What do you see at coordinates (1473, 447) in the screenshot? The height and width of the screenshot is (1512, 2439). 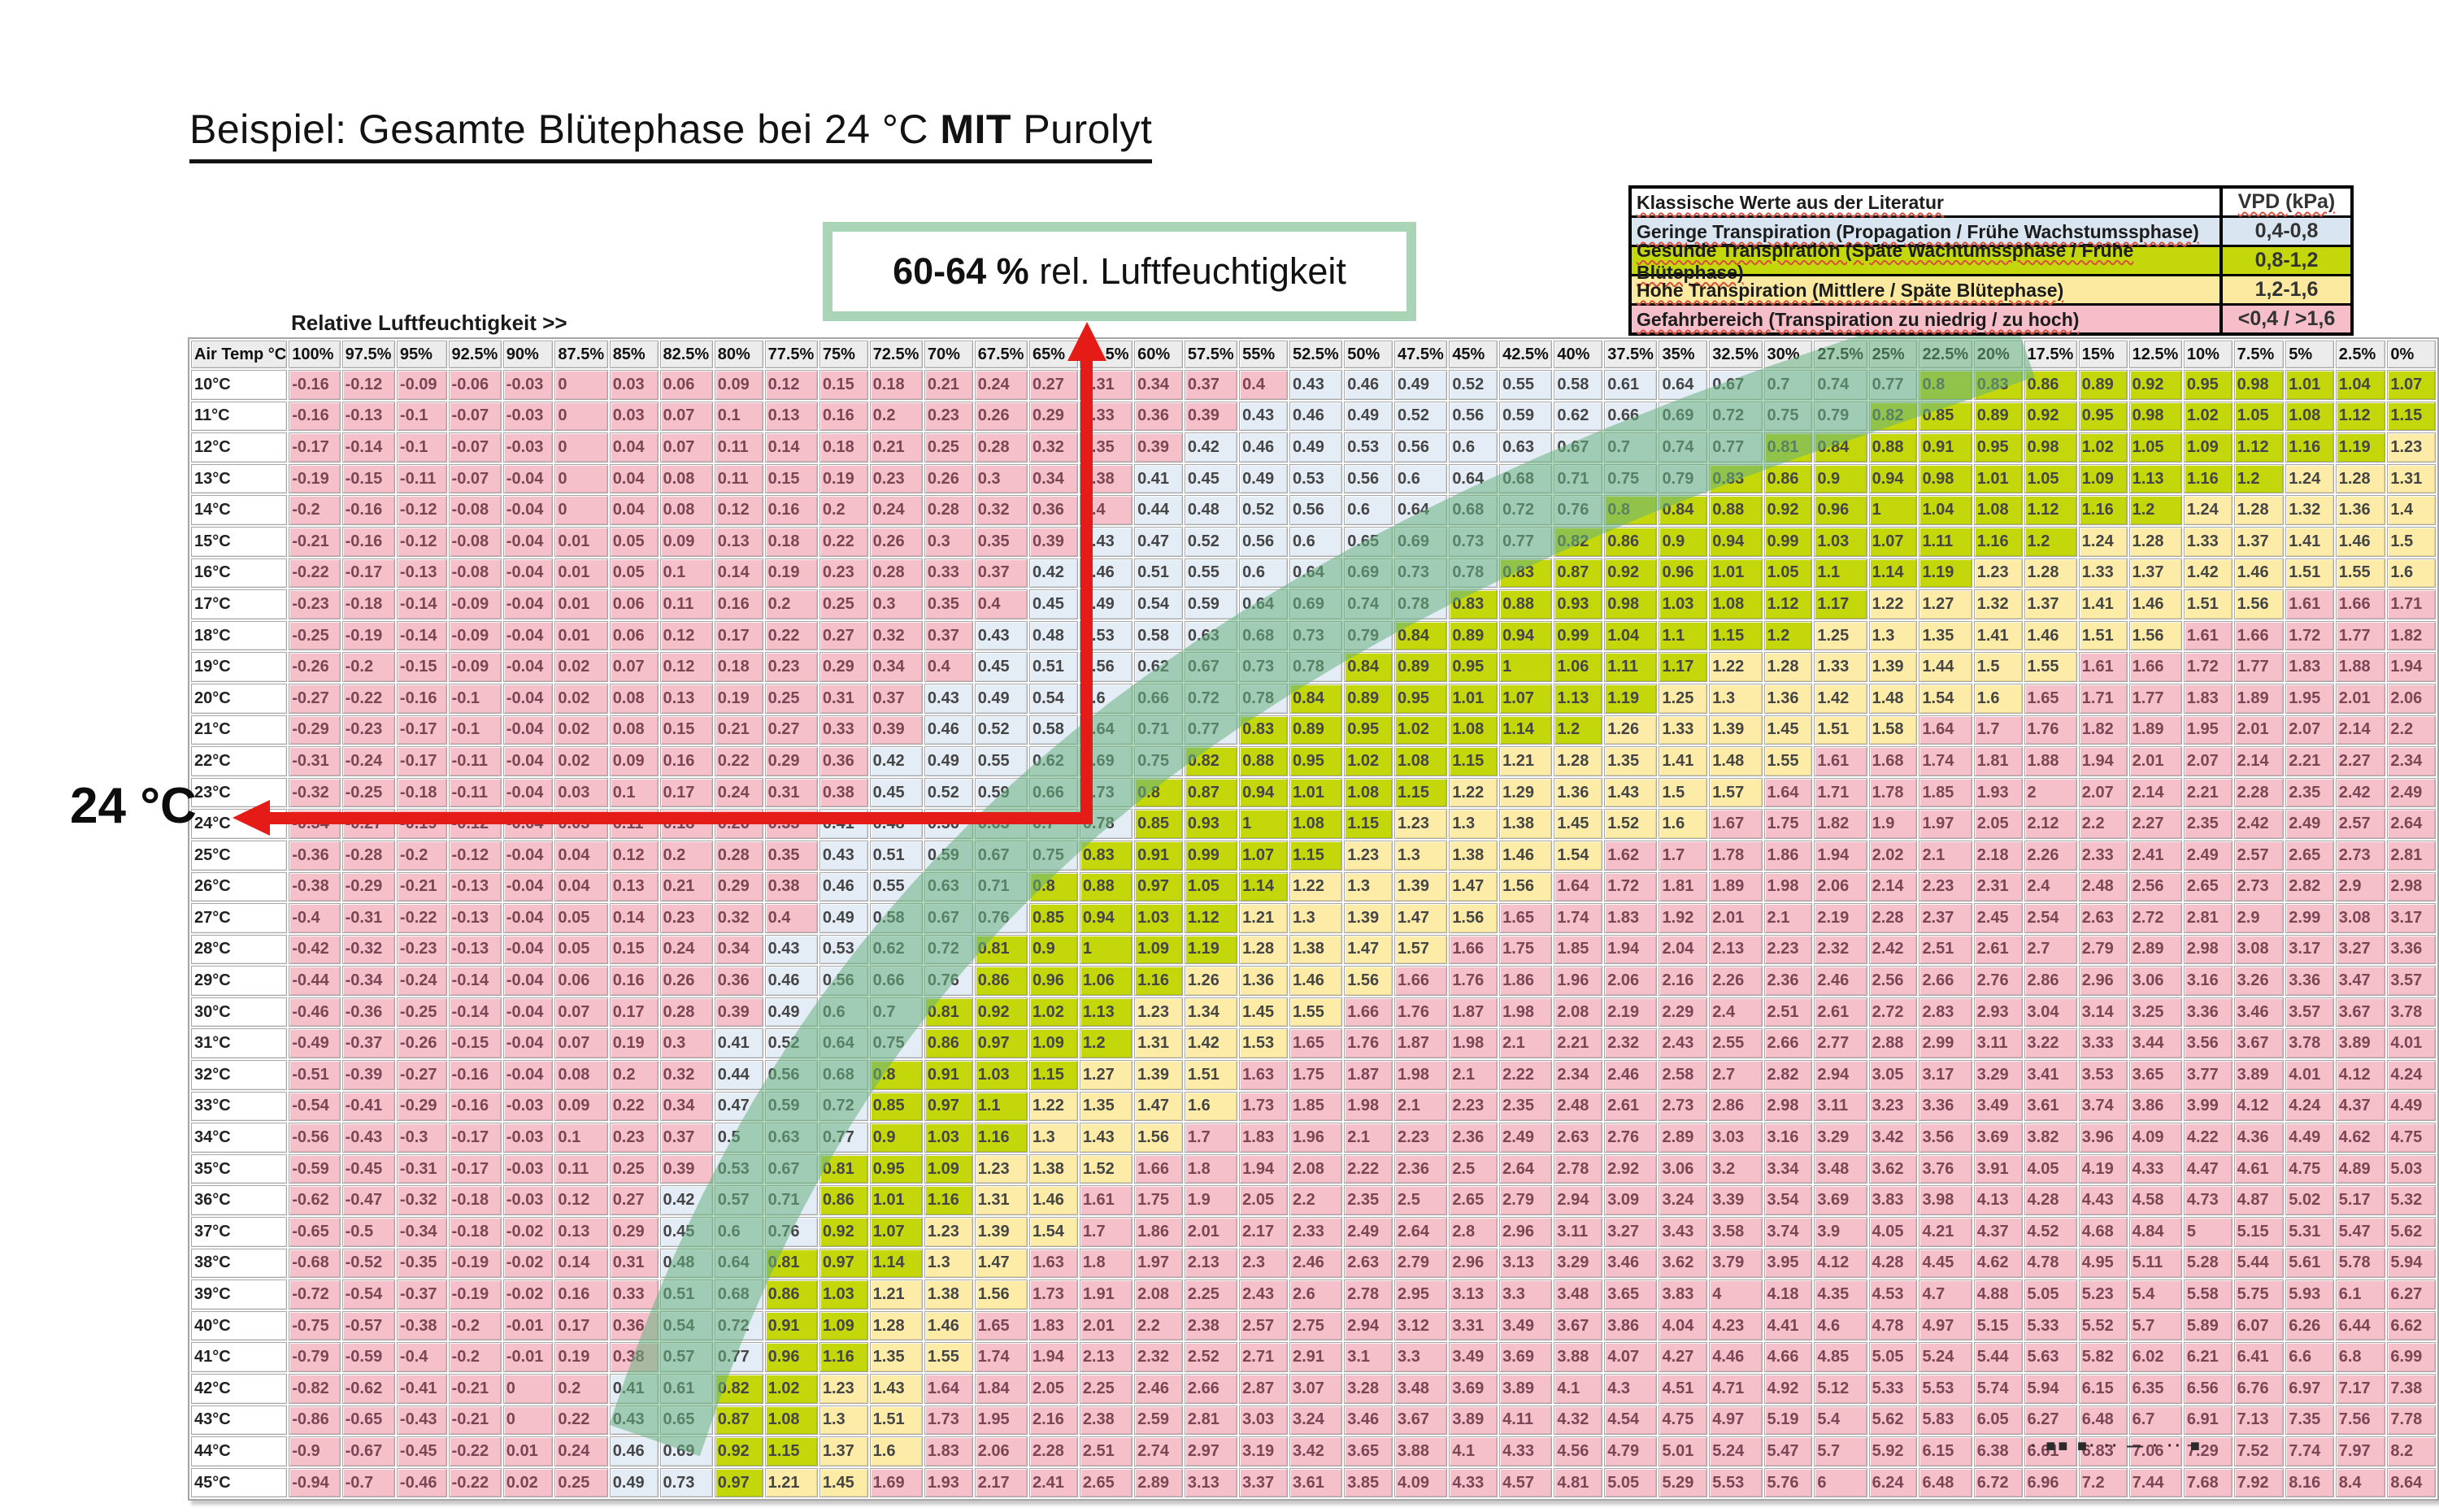 I see `vpd-cell: 0.6` at bounding box center [1473, 447].